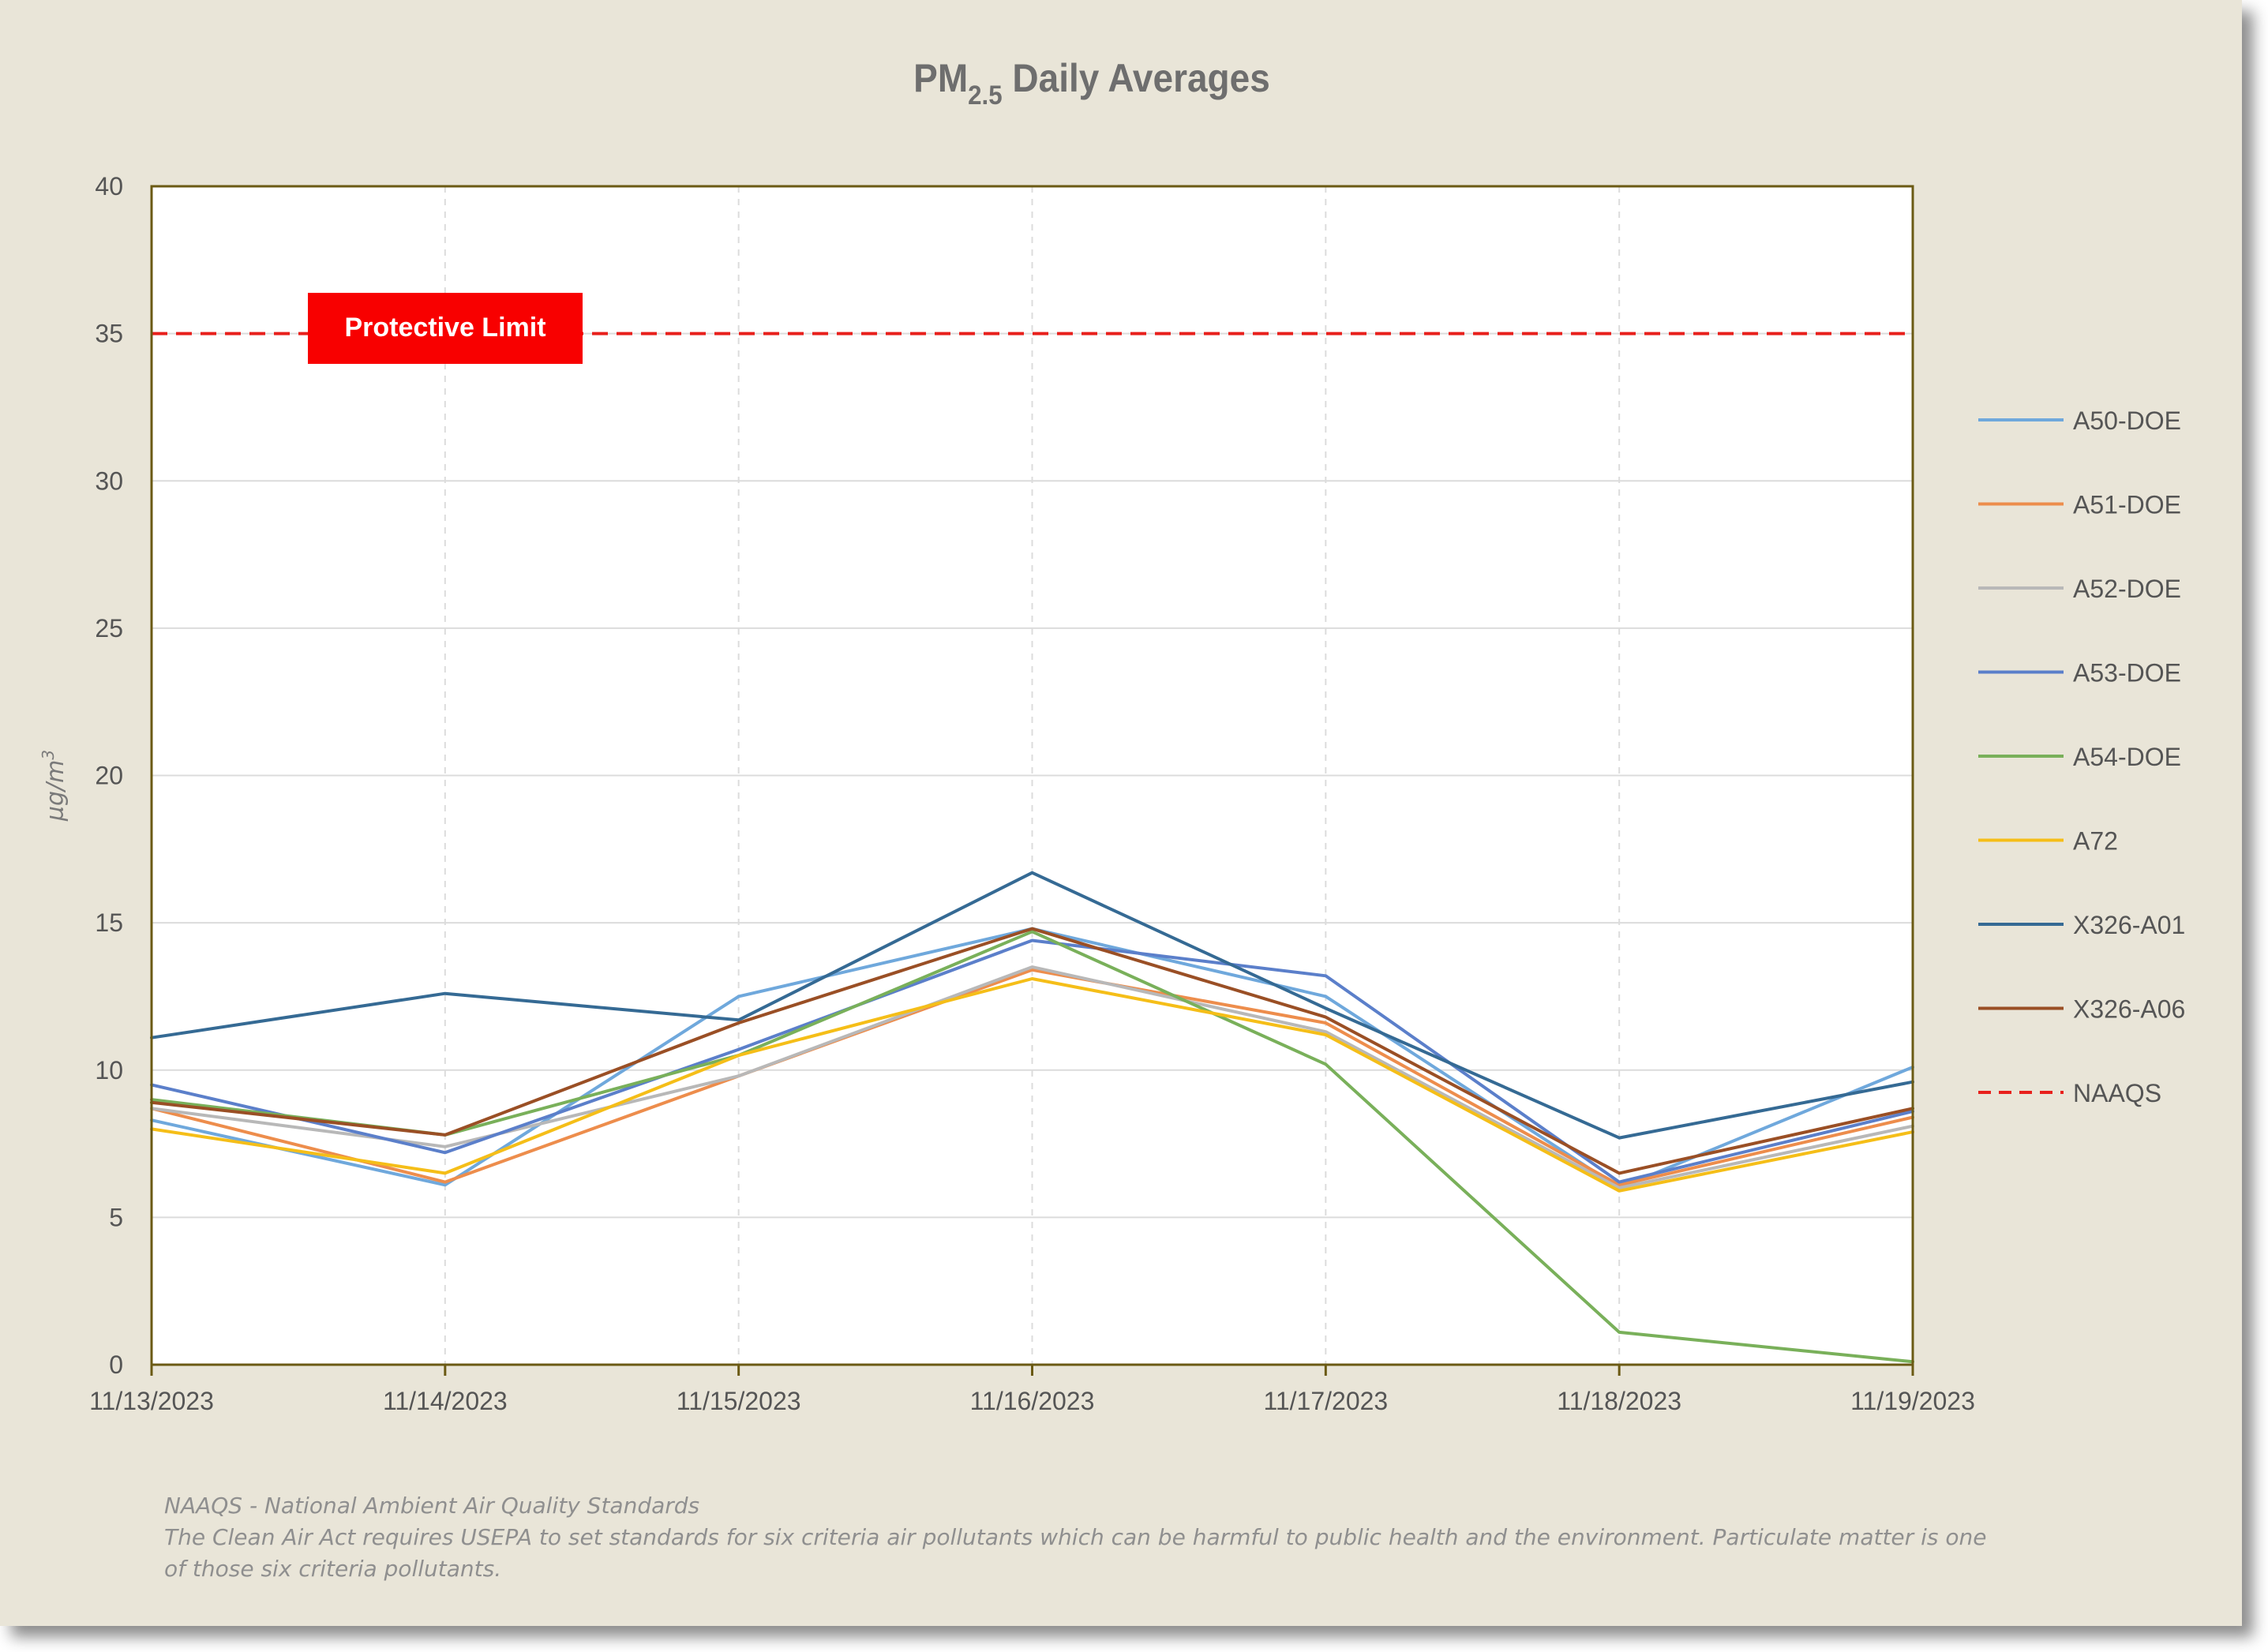 Image resolution: width=2268 pixels, height=1652 pixels. What do you see at coordinates (739, 1401) in the screenshot?
I see `x-tick-label: 11/15/2023` at bounding box center [739, 1401].